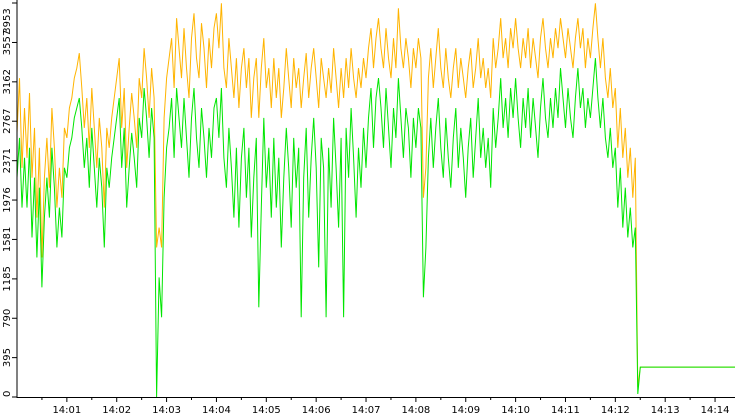 The width and height of the screenshot is (735, 415). What do you see at coordinates (565, 410) in the screenshot?
I see `x-tick-label: 14:11` at bounding box center [565, 410].